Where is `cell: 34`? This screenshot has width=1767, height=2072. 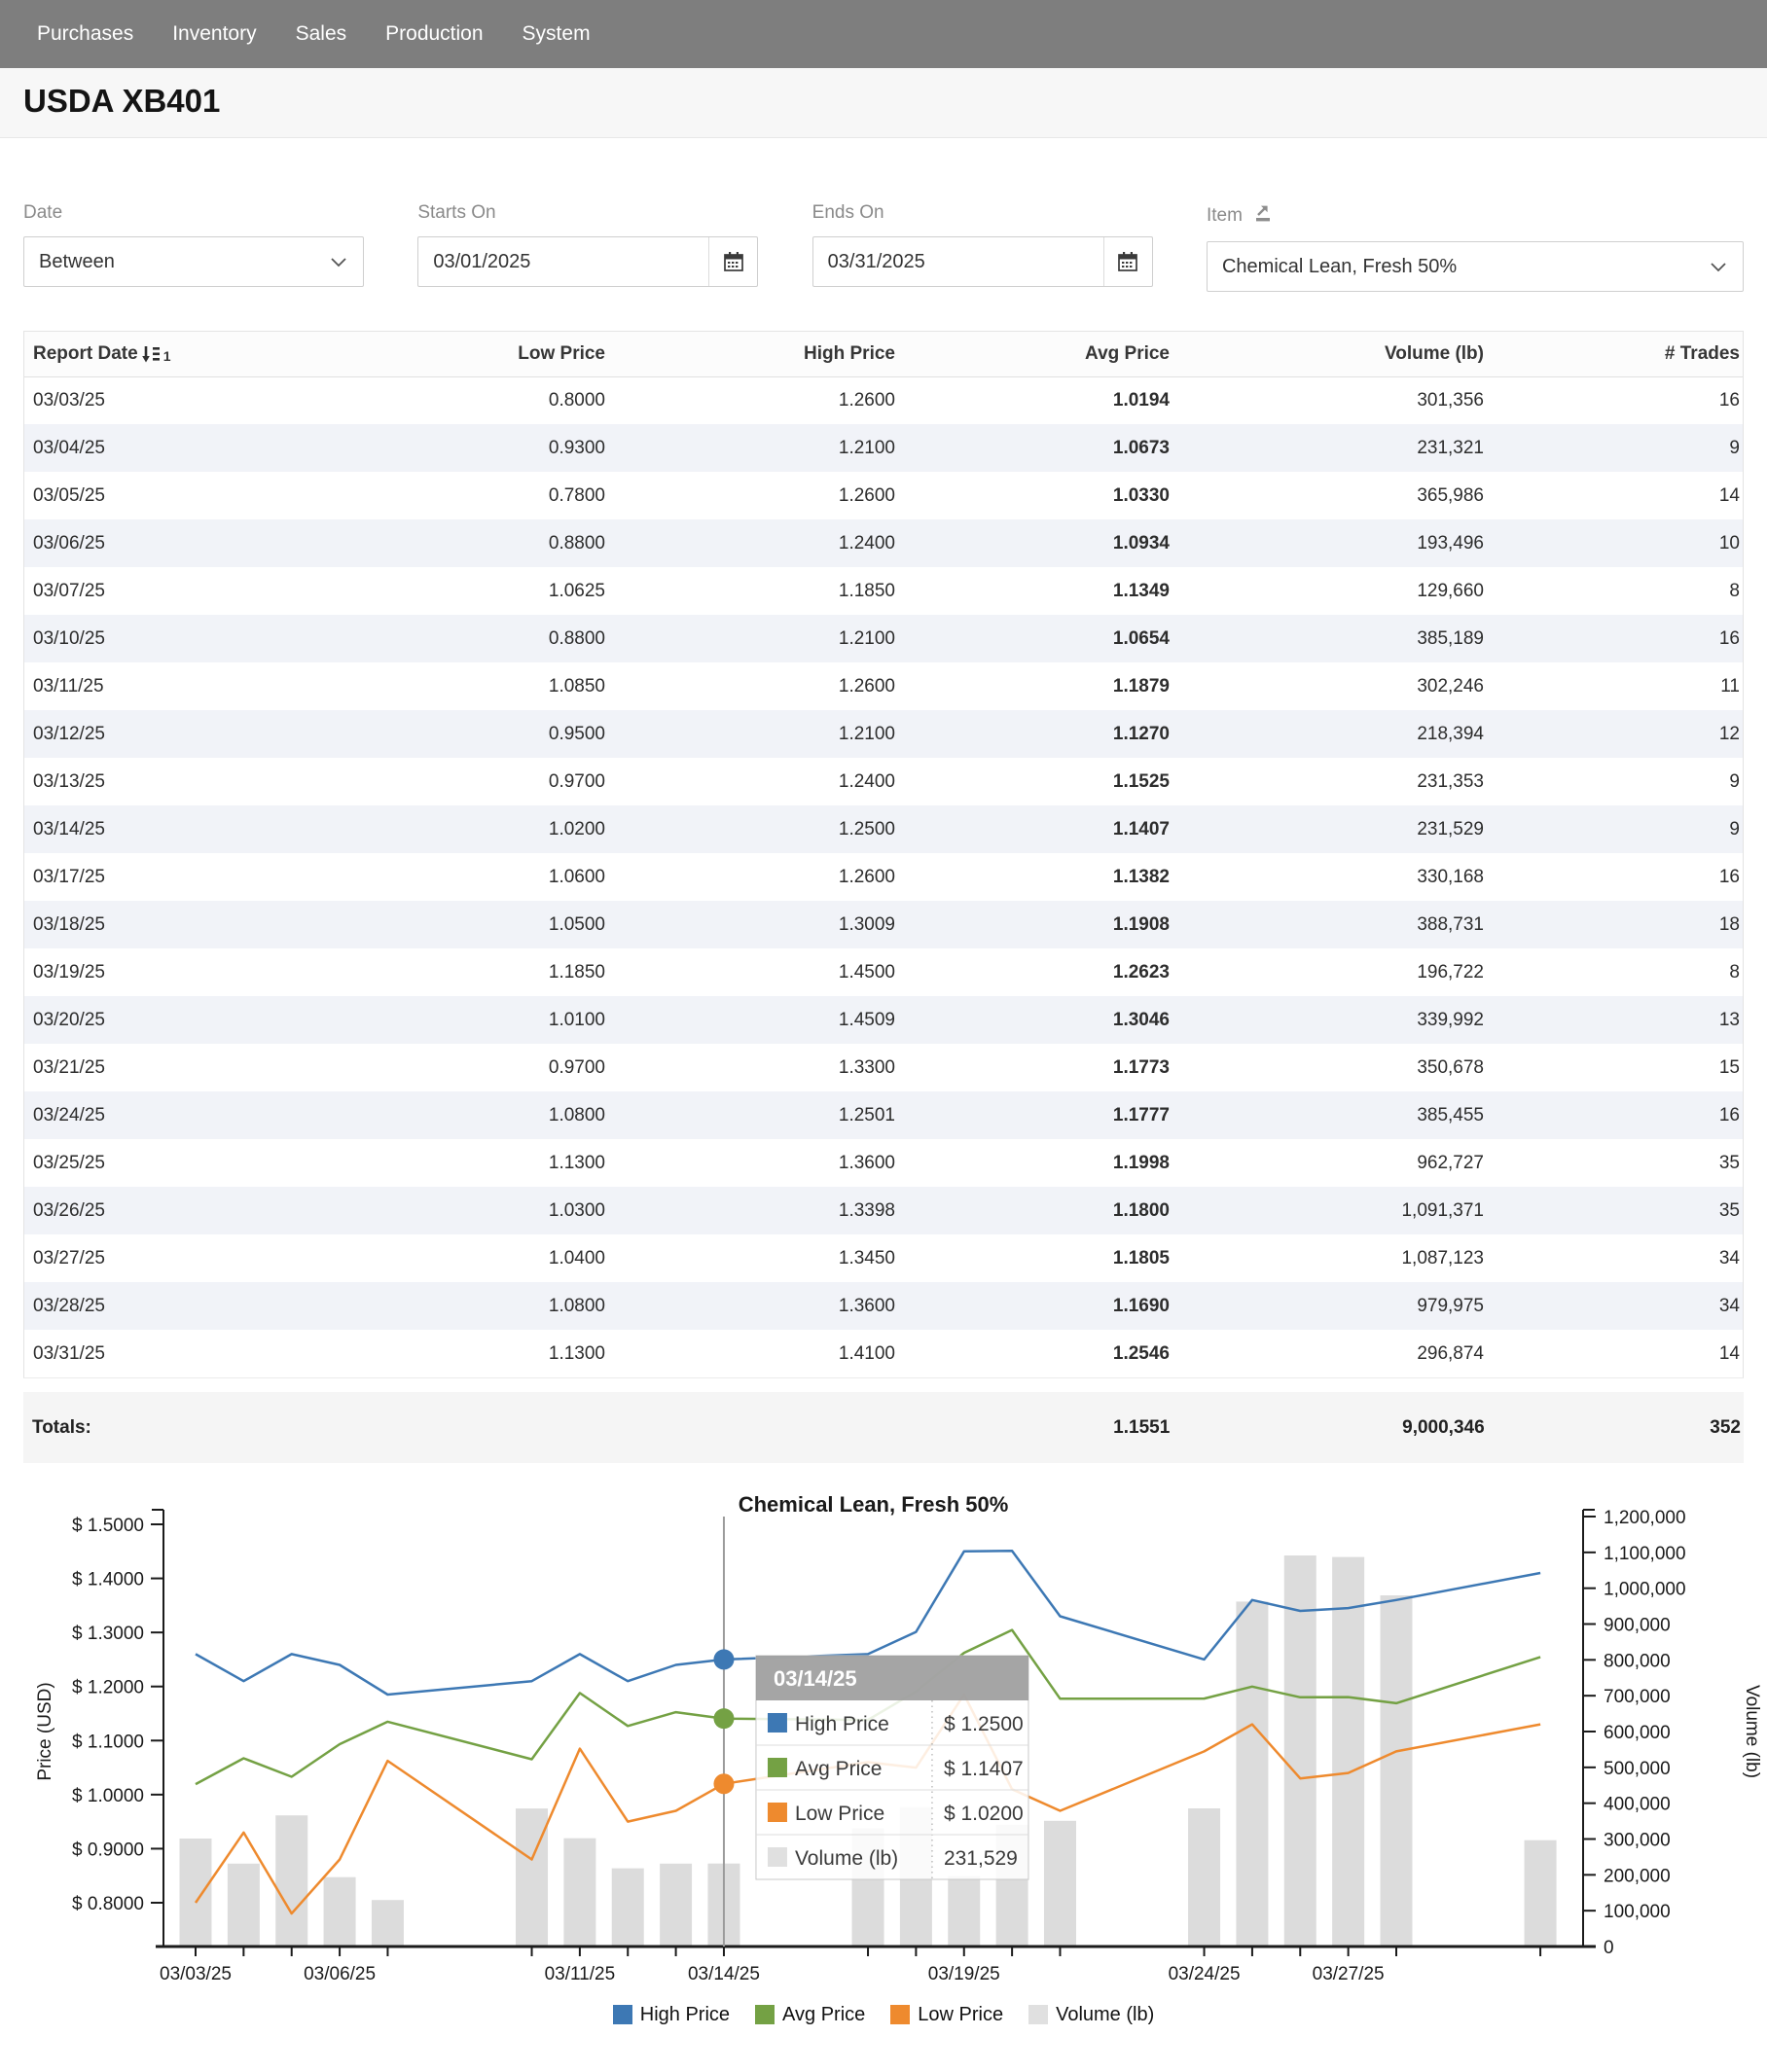
cell: 34 is located at coordinates (1729, 1305).